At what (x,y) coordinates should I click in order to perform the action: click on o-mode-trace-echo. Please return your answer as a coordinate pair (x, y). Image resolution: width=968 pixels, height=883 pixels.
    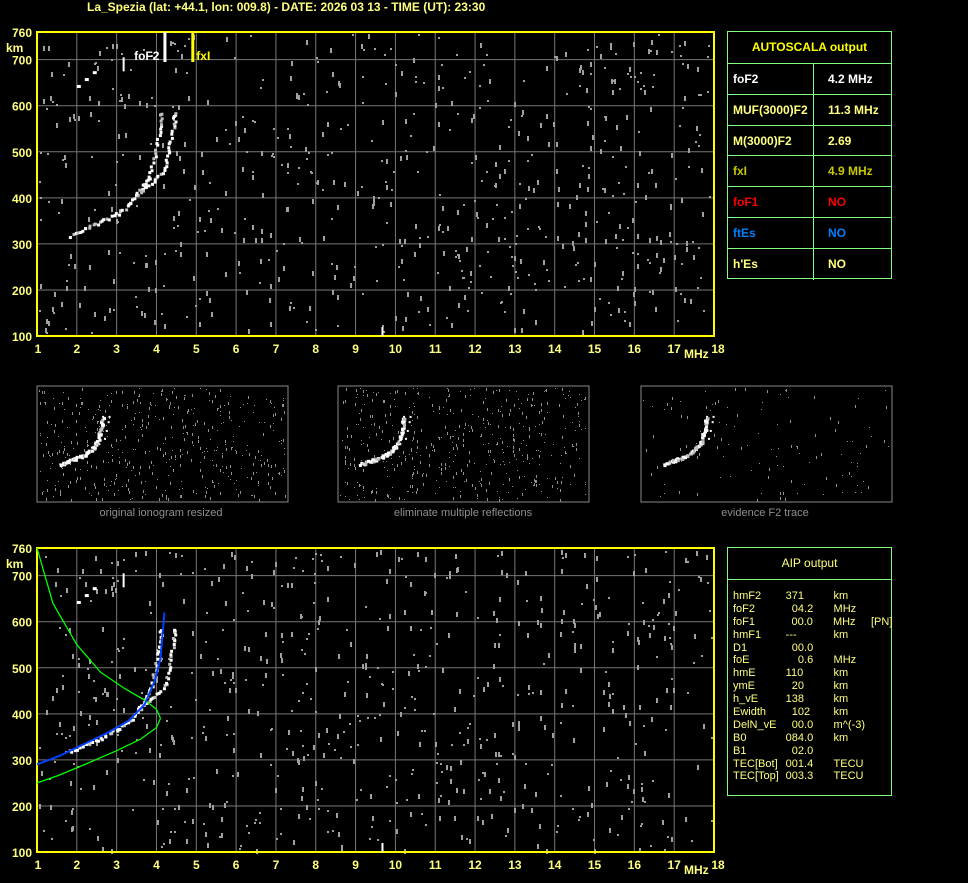
    Looking at the image, I should click on (150, 173).